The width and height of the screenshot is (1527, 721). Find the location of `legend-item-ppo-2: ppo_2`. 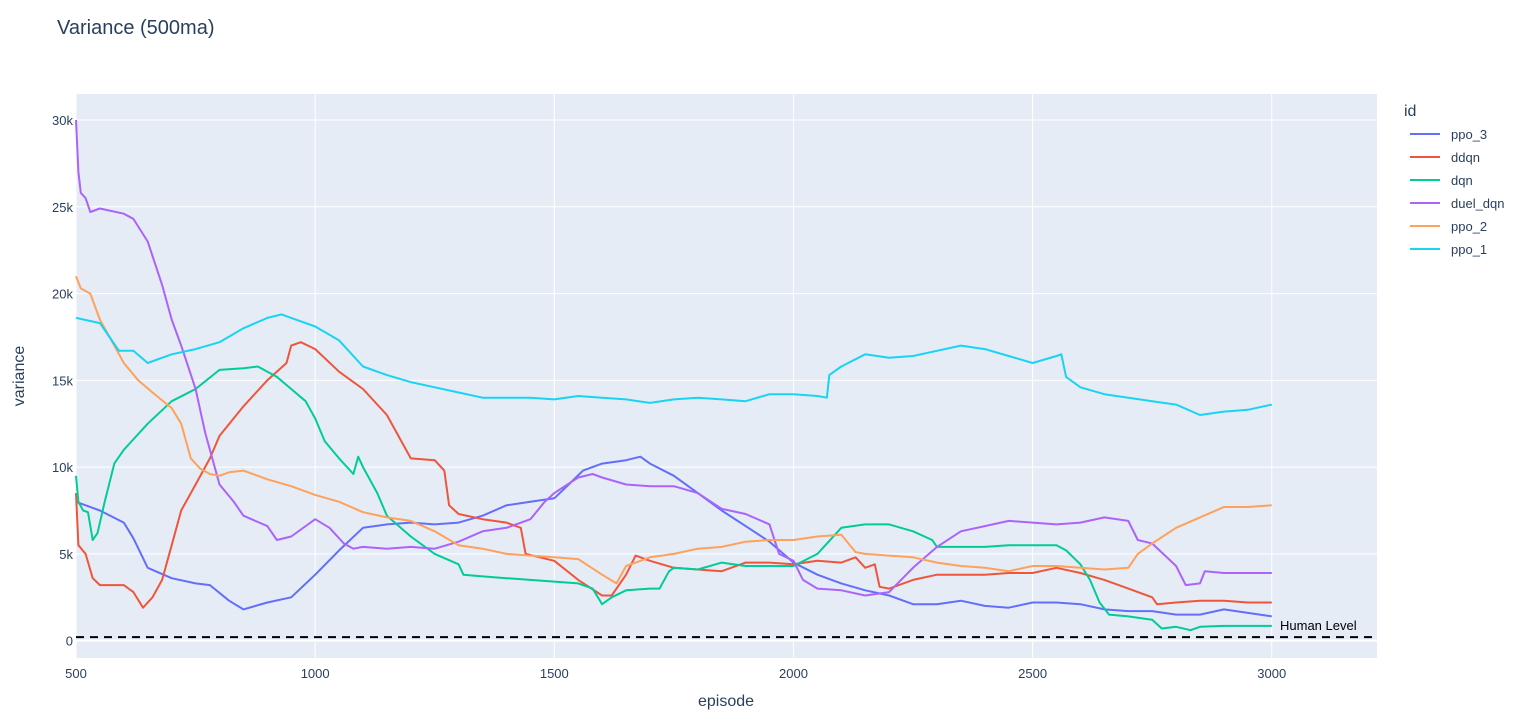

legend-item-ppo-2: ppo_2 is located at coordinates (1448, 226).